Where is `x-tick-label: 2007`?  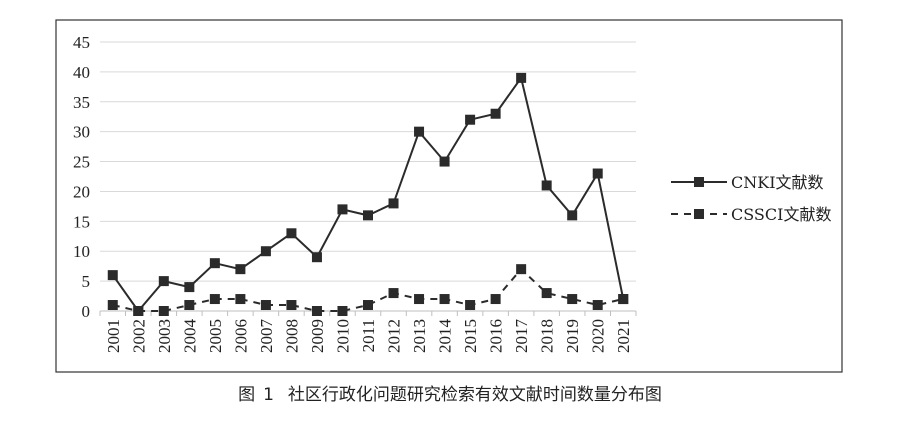
x-tick-label: 2007 is located at coordinates (266, 336).